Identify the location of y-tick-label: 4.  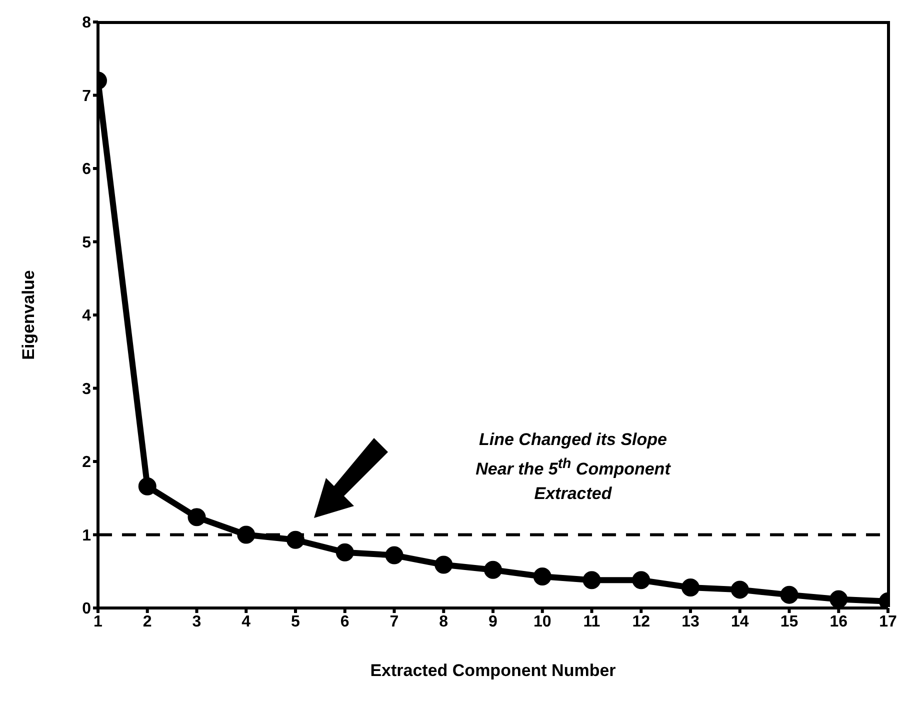
(87, 316).